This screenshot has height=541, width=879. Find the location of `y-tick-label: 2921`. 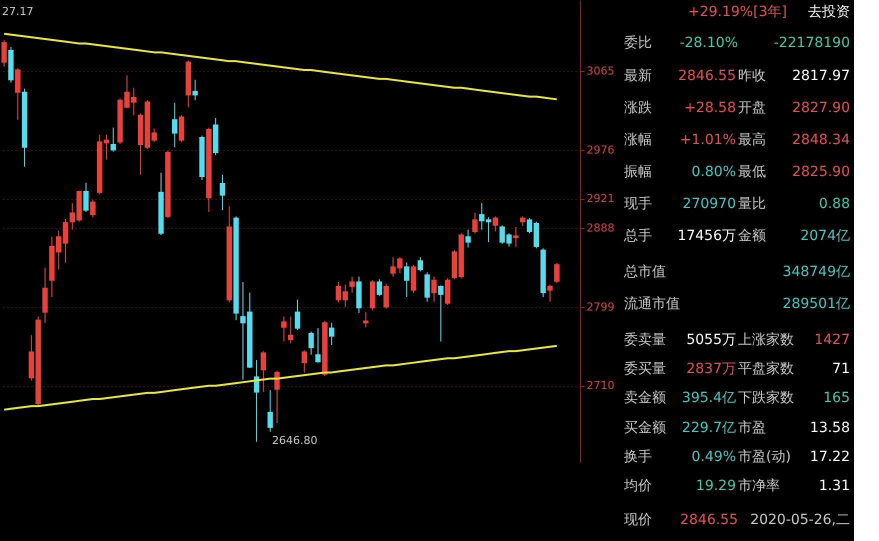

y-tick-label: 2921 is located at coordinates (600, 199).